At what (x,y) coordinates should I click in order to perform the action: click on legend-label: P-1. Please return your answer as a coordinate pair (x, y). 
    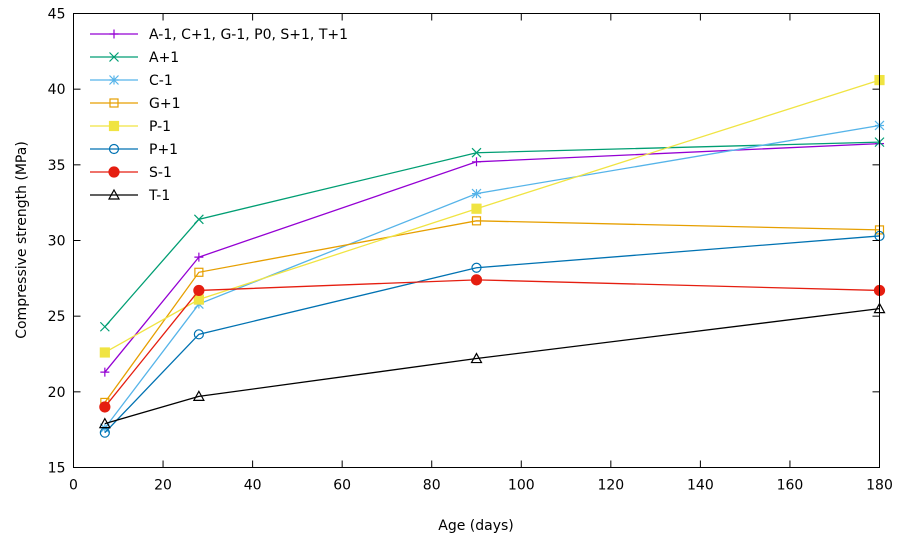
    Looking at the image, I should click on (160, 127).